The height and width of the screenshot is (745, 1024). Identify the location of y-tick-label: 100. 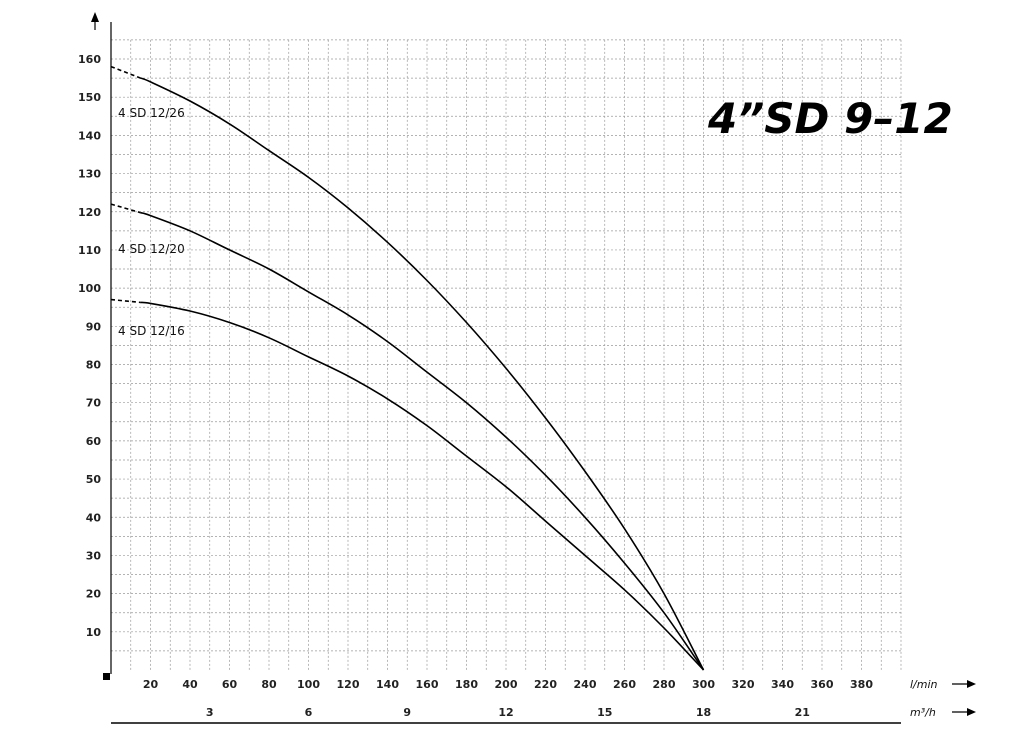
(89, 288).